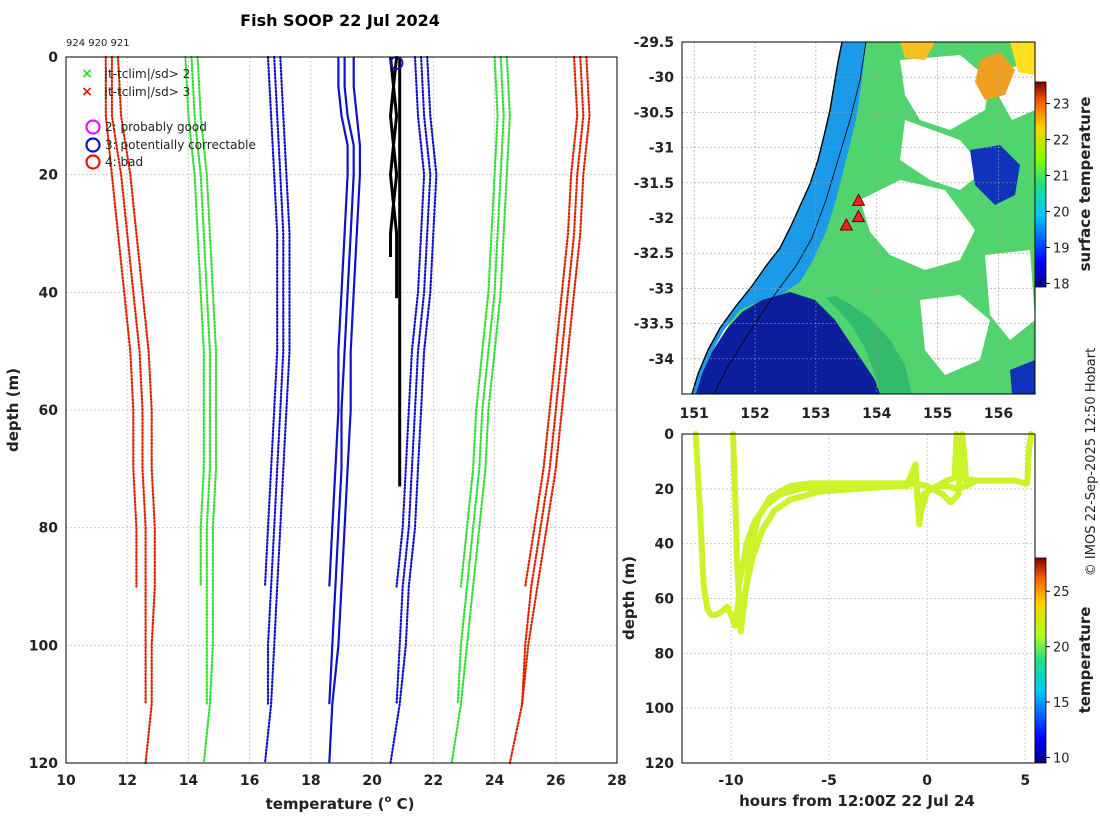 Image resolution: width=1100 pixels, height=820 pixels. I want to click on temperature-colorbar-label: temperature, so click(1085, 660).